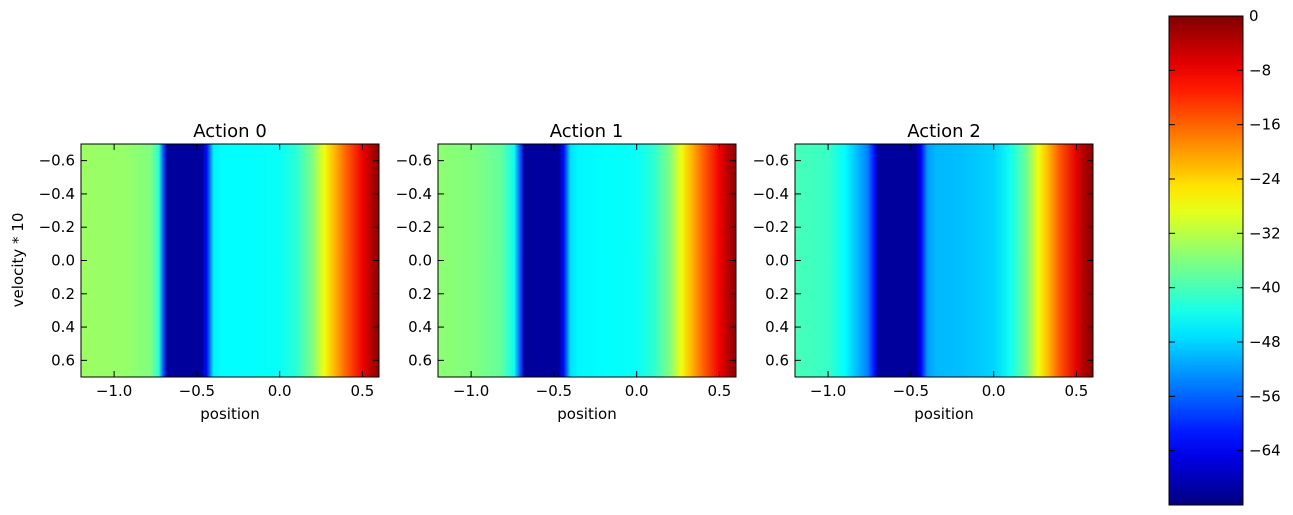  Describe the element at coordinates (1265, 125) in the screenshot. I see `colorbar-tick-label: −16` at that location.